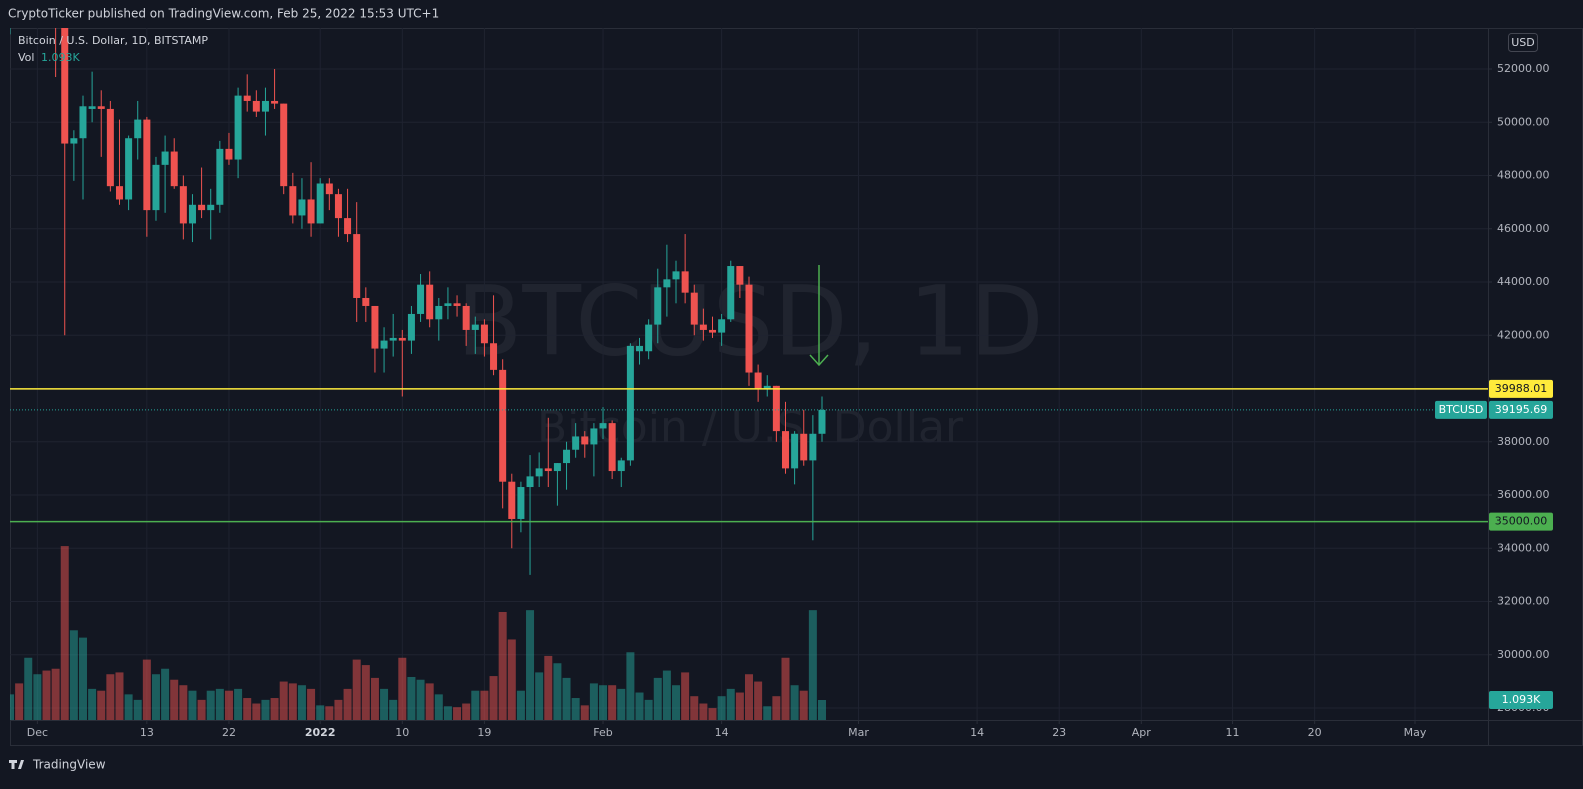 The width and height of the screenshot is (1583, 789). What do you see at coordinates (1059, 732) in the screenshot?
I see `x-tick-label: 23` at bounding box center [1059, 732].